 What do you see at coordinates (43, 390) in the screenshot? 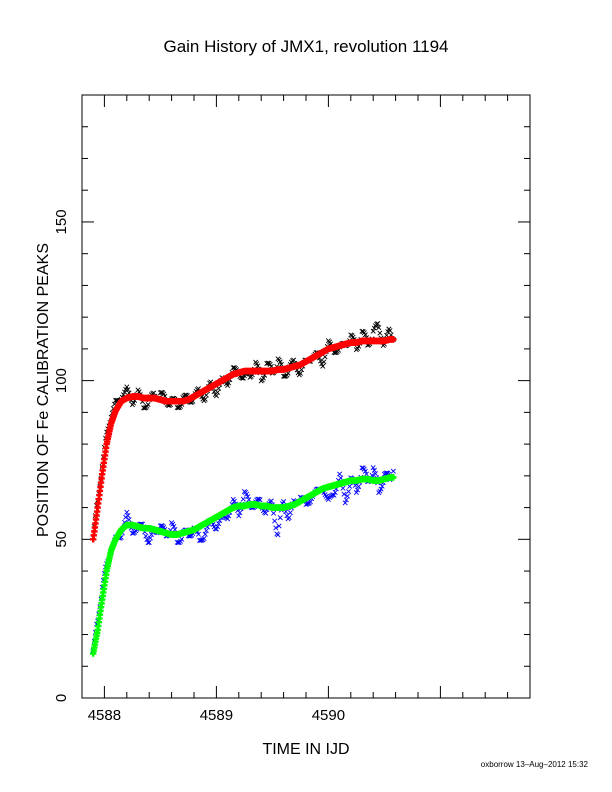
I see `y-axis-label: POSITION OF Fe CALIBRATION PEAKS` at bounding box center [43, 390].